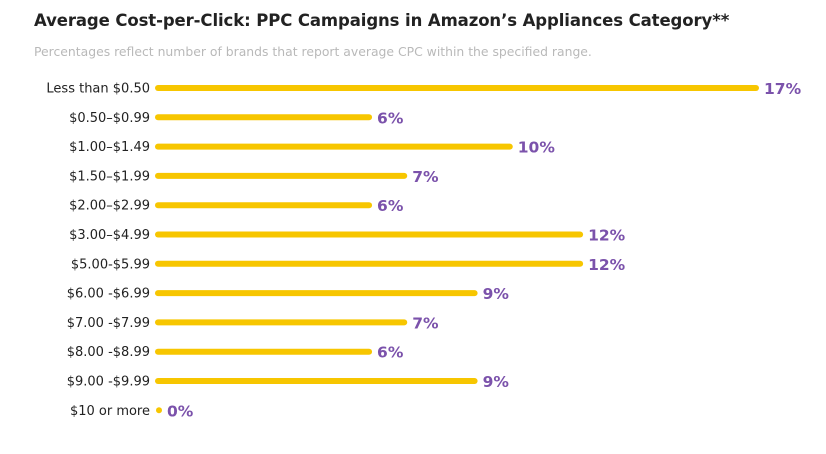  Describe the element at coordinates (109, 235) in the screenshot. I see `category-label: $3.00–$4.99` at that location.